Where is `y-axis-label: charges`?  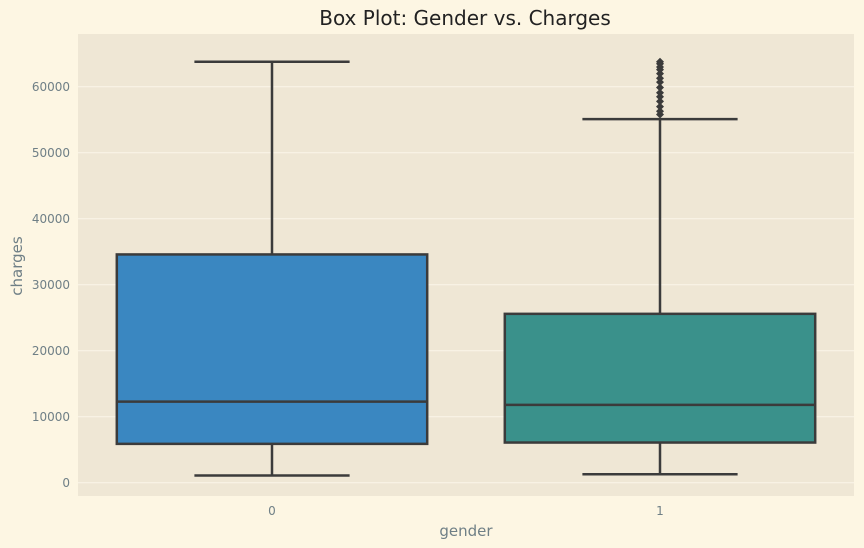 y-axis-label: charges is located at coordinates (17, 266).